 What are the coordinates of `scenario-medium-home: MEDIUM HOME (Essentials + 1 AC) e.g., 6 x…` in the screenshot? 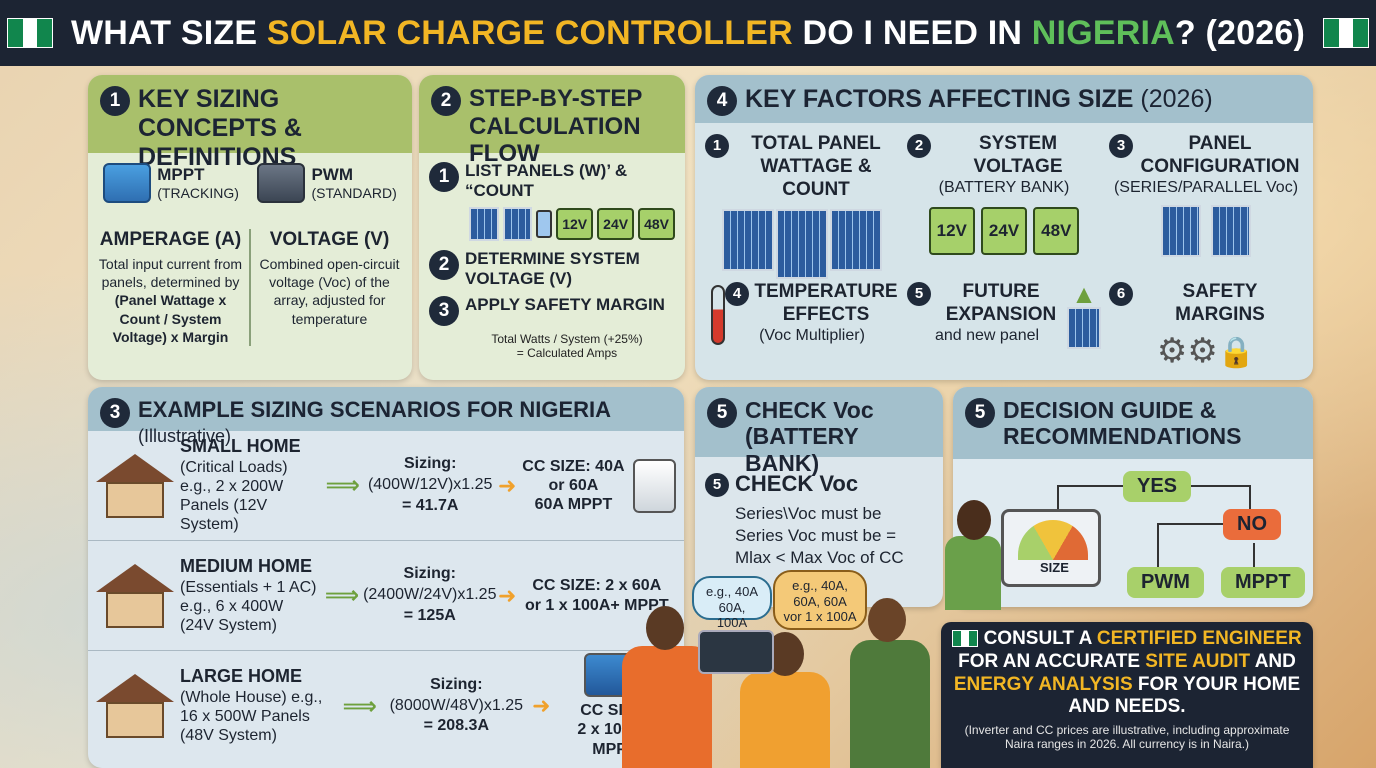 It's located at (386, 596).